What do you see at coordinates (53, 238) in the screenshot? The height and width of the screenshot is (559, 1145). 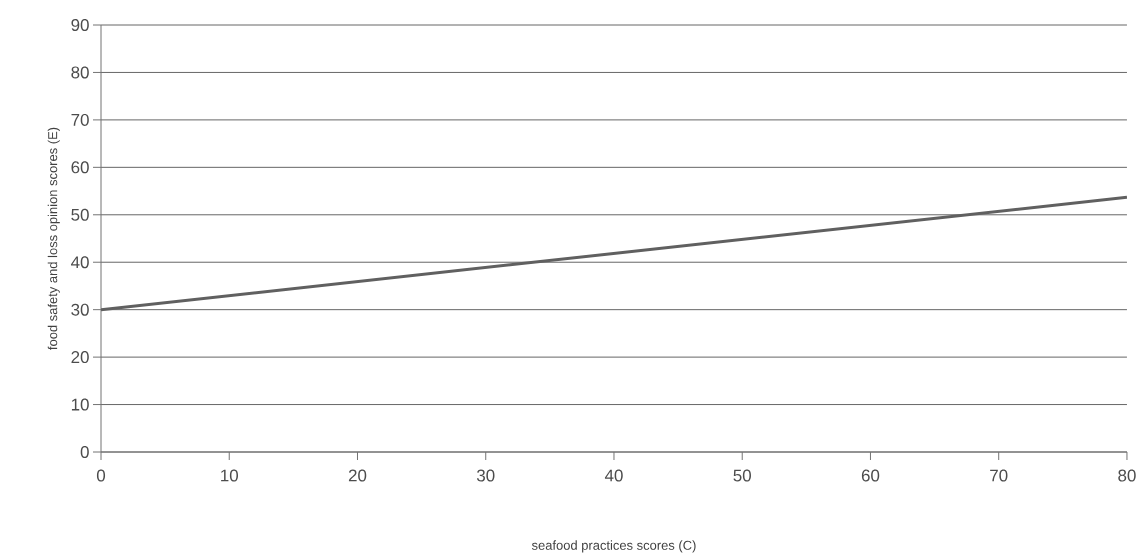 I see `y-axis-title: food safety and loss opinion scores (E)` at bounding box center [53, 238].